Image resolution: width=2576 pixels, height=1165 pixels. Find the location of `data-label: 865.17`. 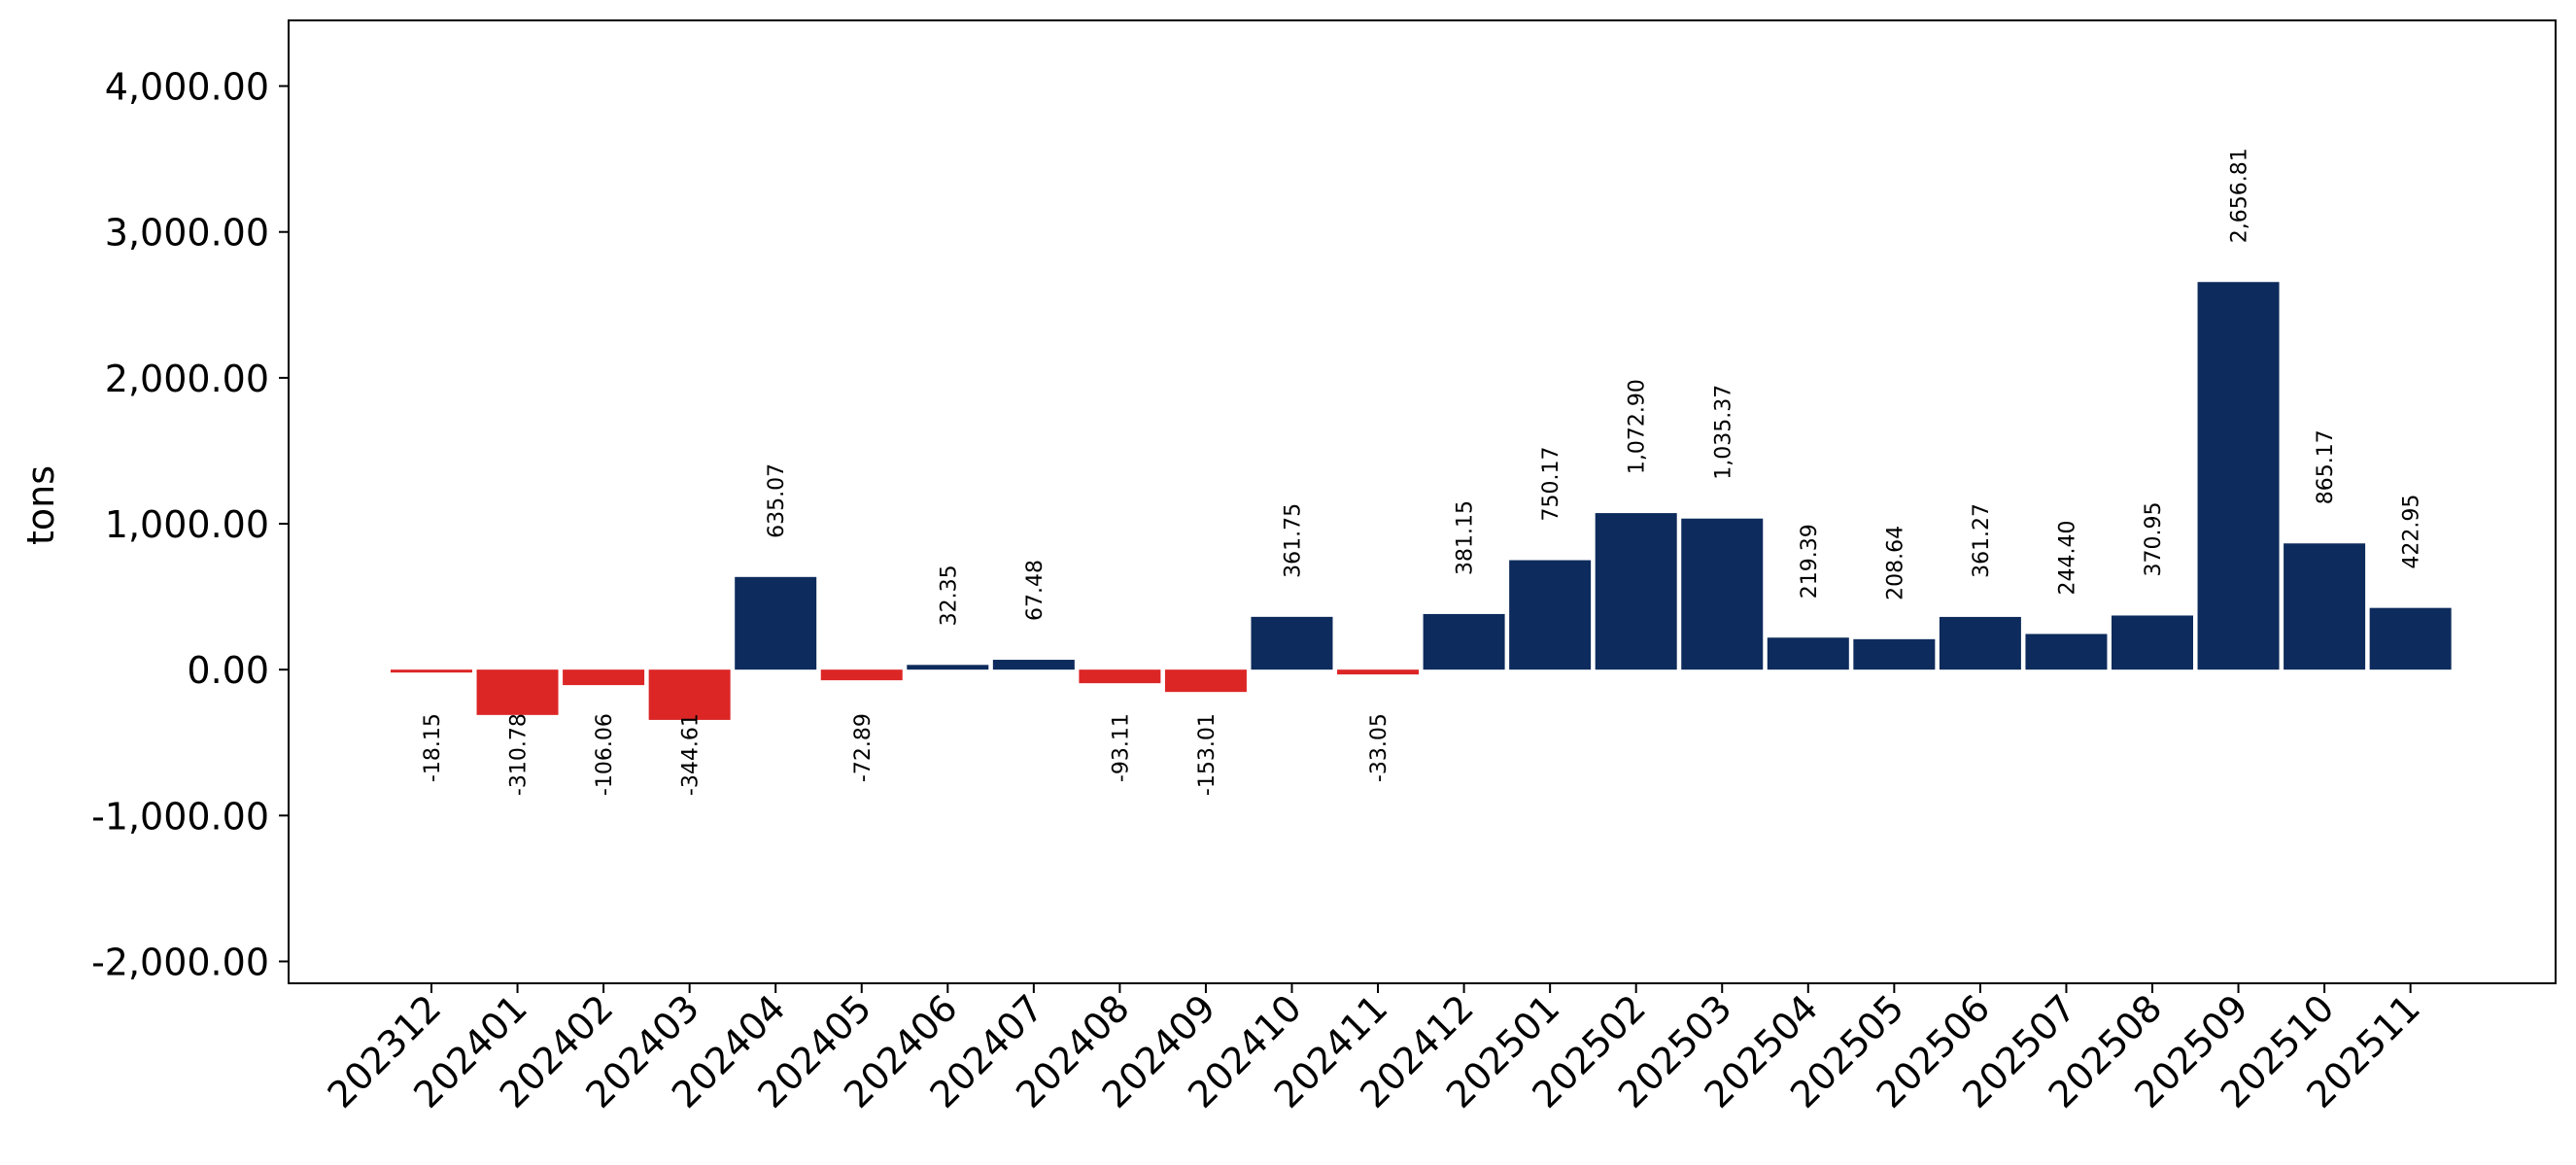

data-label: 865.17 is located at coordinates (2326, 467).